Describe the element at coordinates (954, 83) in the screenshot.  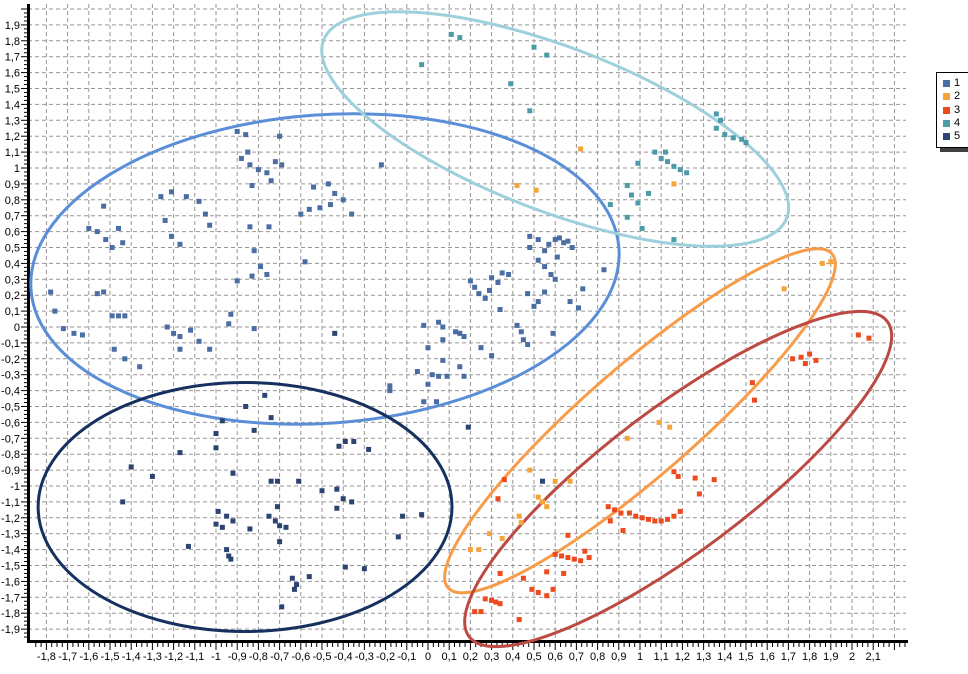
I see `legend-item-1: 1` at that location.